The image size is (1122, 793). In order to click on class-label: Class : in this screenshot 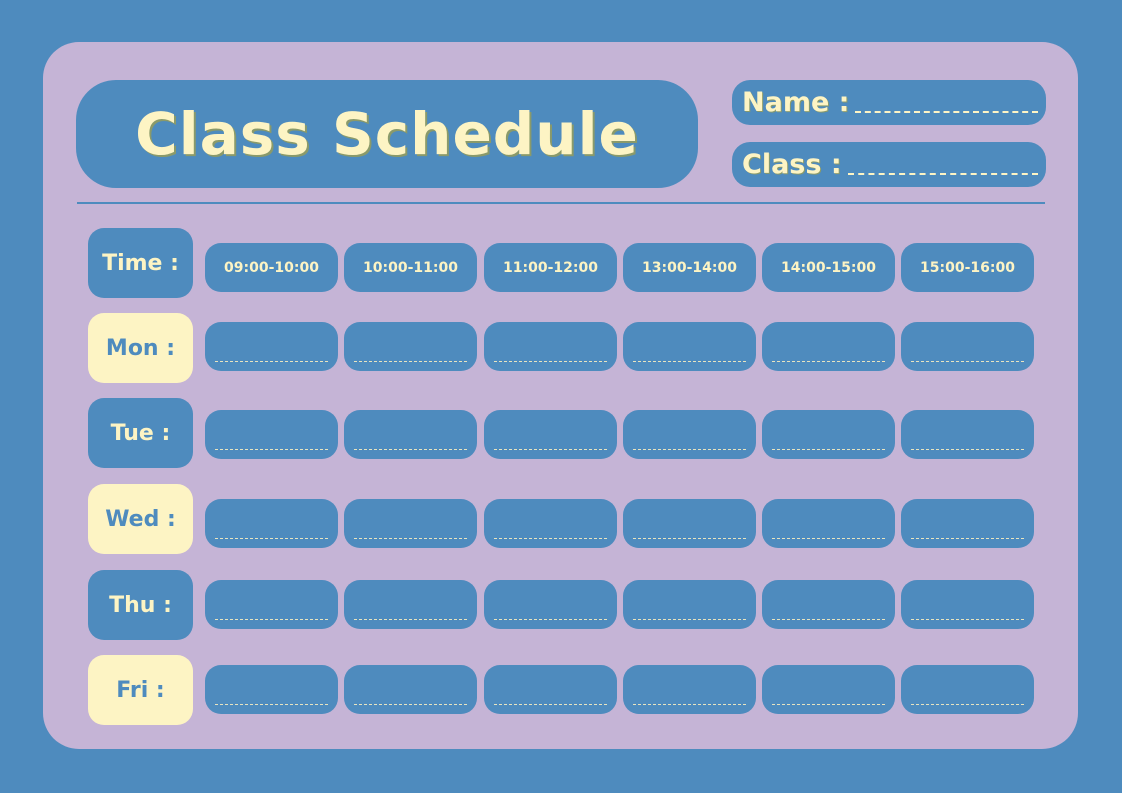, I will do `click(792, 164)`.